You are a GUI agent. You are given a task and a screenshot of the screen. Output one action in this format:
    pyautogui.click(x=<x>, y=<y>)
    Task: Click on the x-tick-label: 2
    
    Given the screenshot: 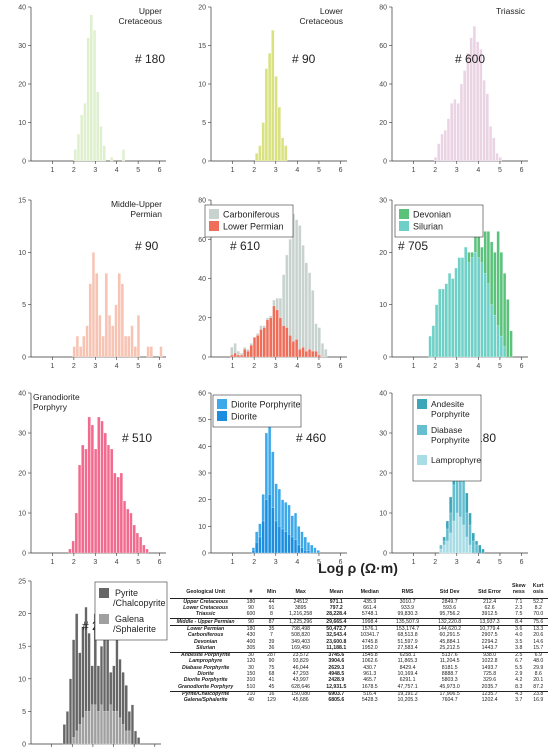 What is the action you would take?
    pyautogui.click(x=435, y=366)
    